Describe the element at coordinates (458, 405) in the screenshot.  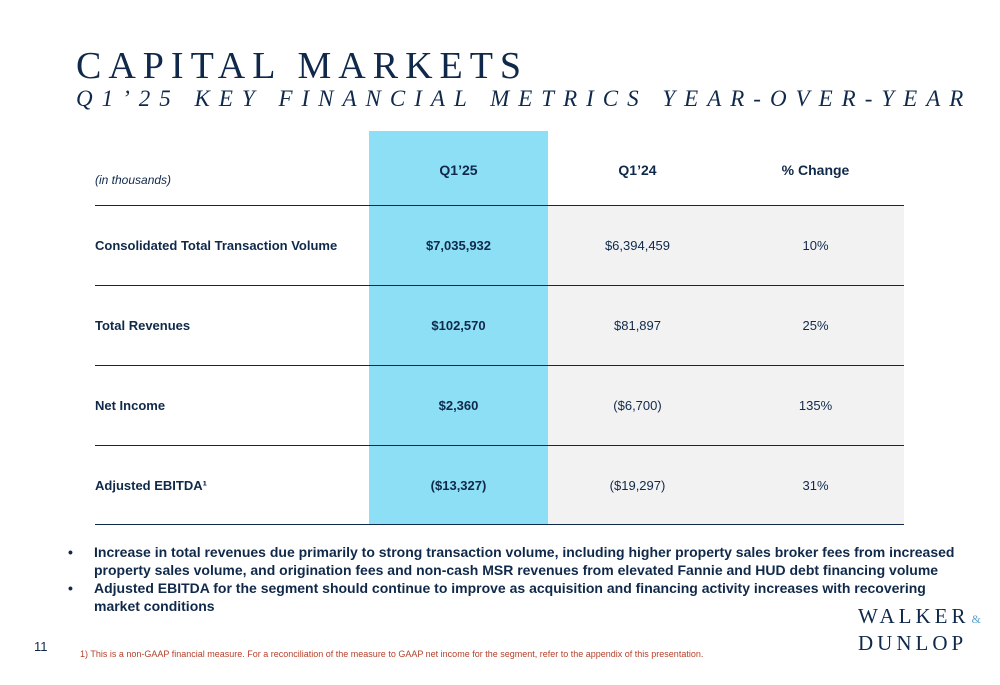
I see `cell-q125: $2,360` at that location.